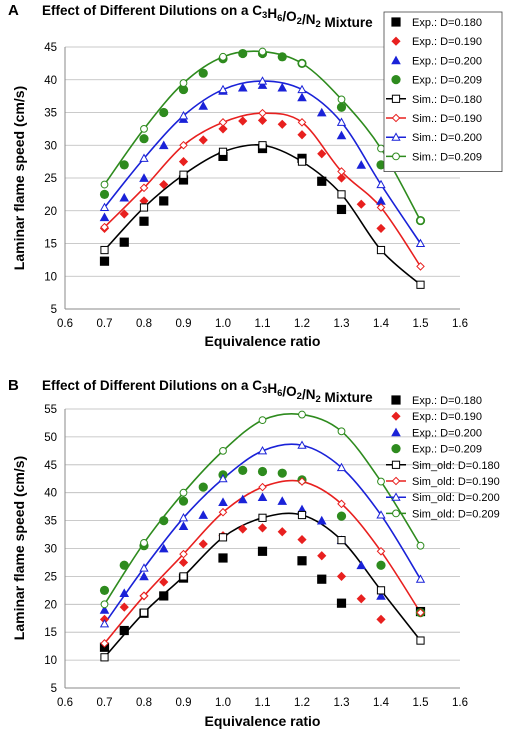  I want to click on panel-a-letter: A, so click(13, 10).